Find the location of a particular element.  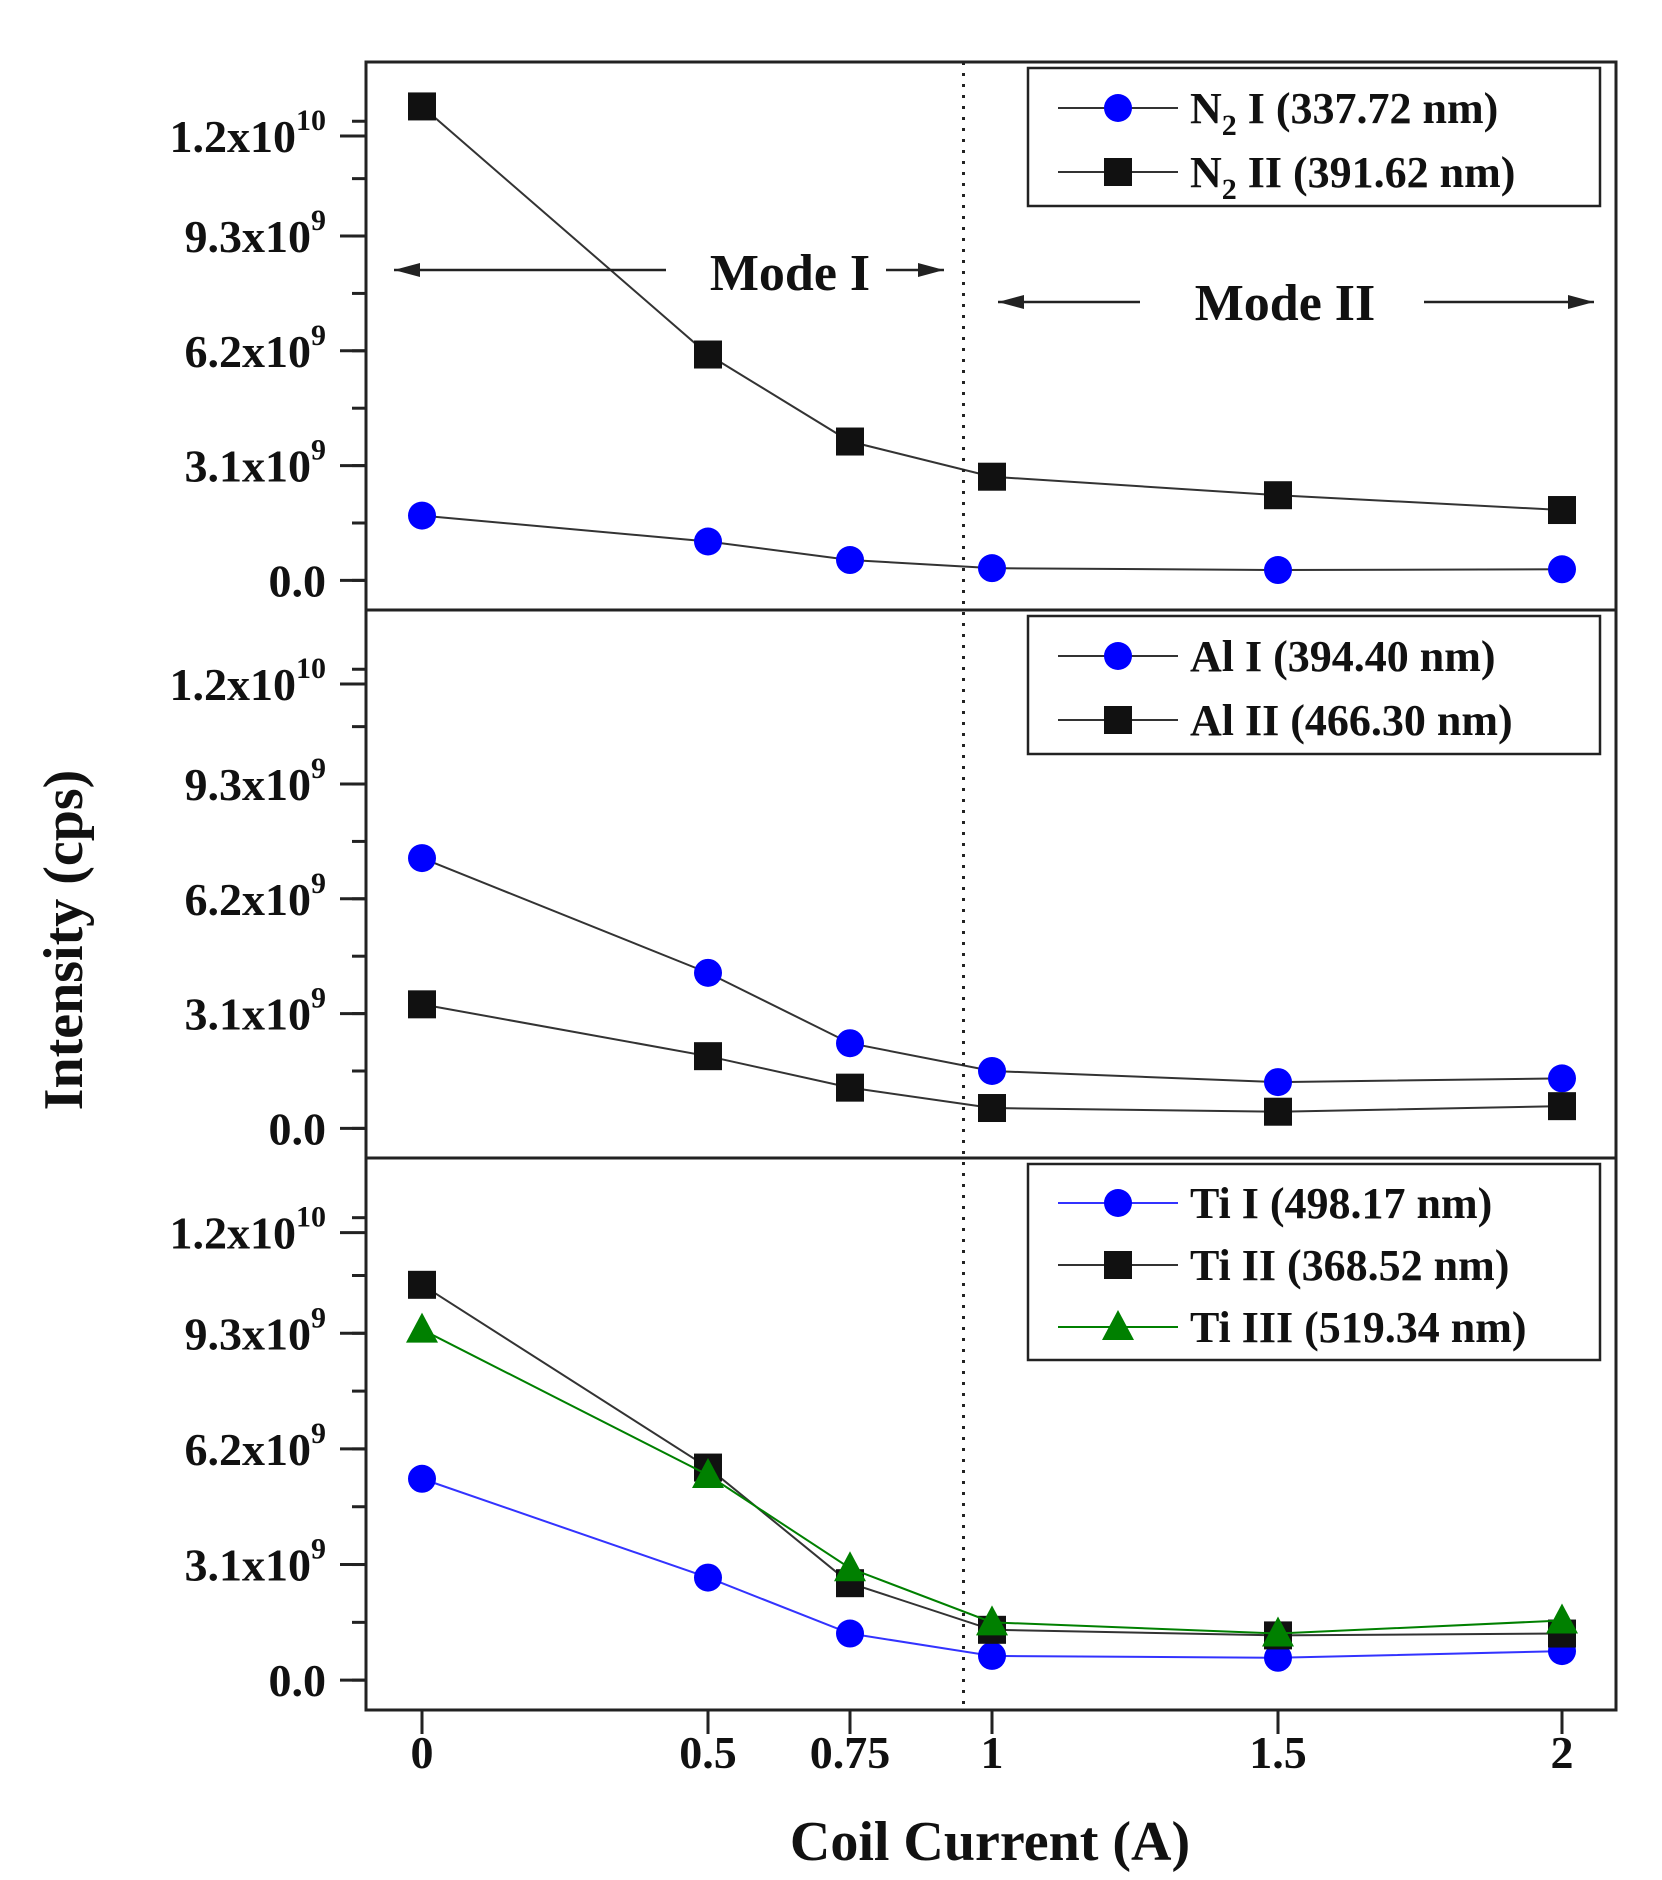

x-tick-label: 2 is located at coordinates (1562, 1752).